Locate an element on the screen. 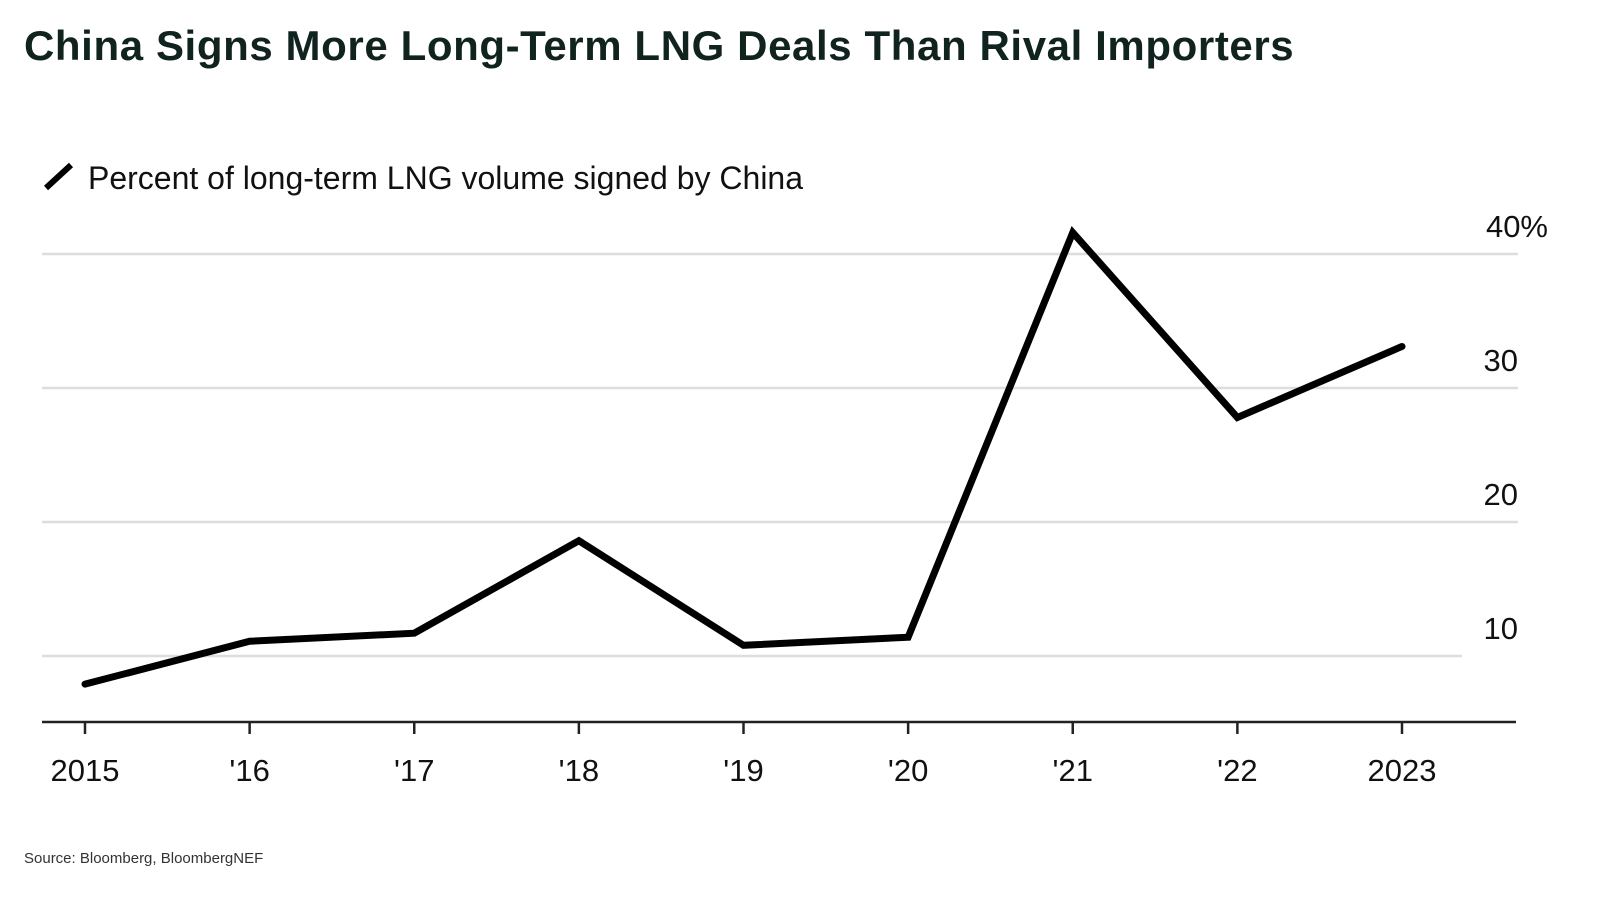 Image resolution: width=1600 pixels, height=899 pixels. source-note: Source: Bloomberg, BloombergNEF is located at coordinates (144, 858).